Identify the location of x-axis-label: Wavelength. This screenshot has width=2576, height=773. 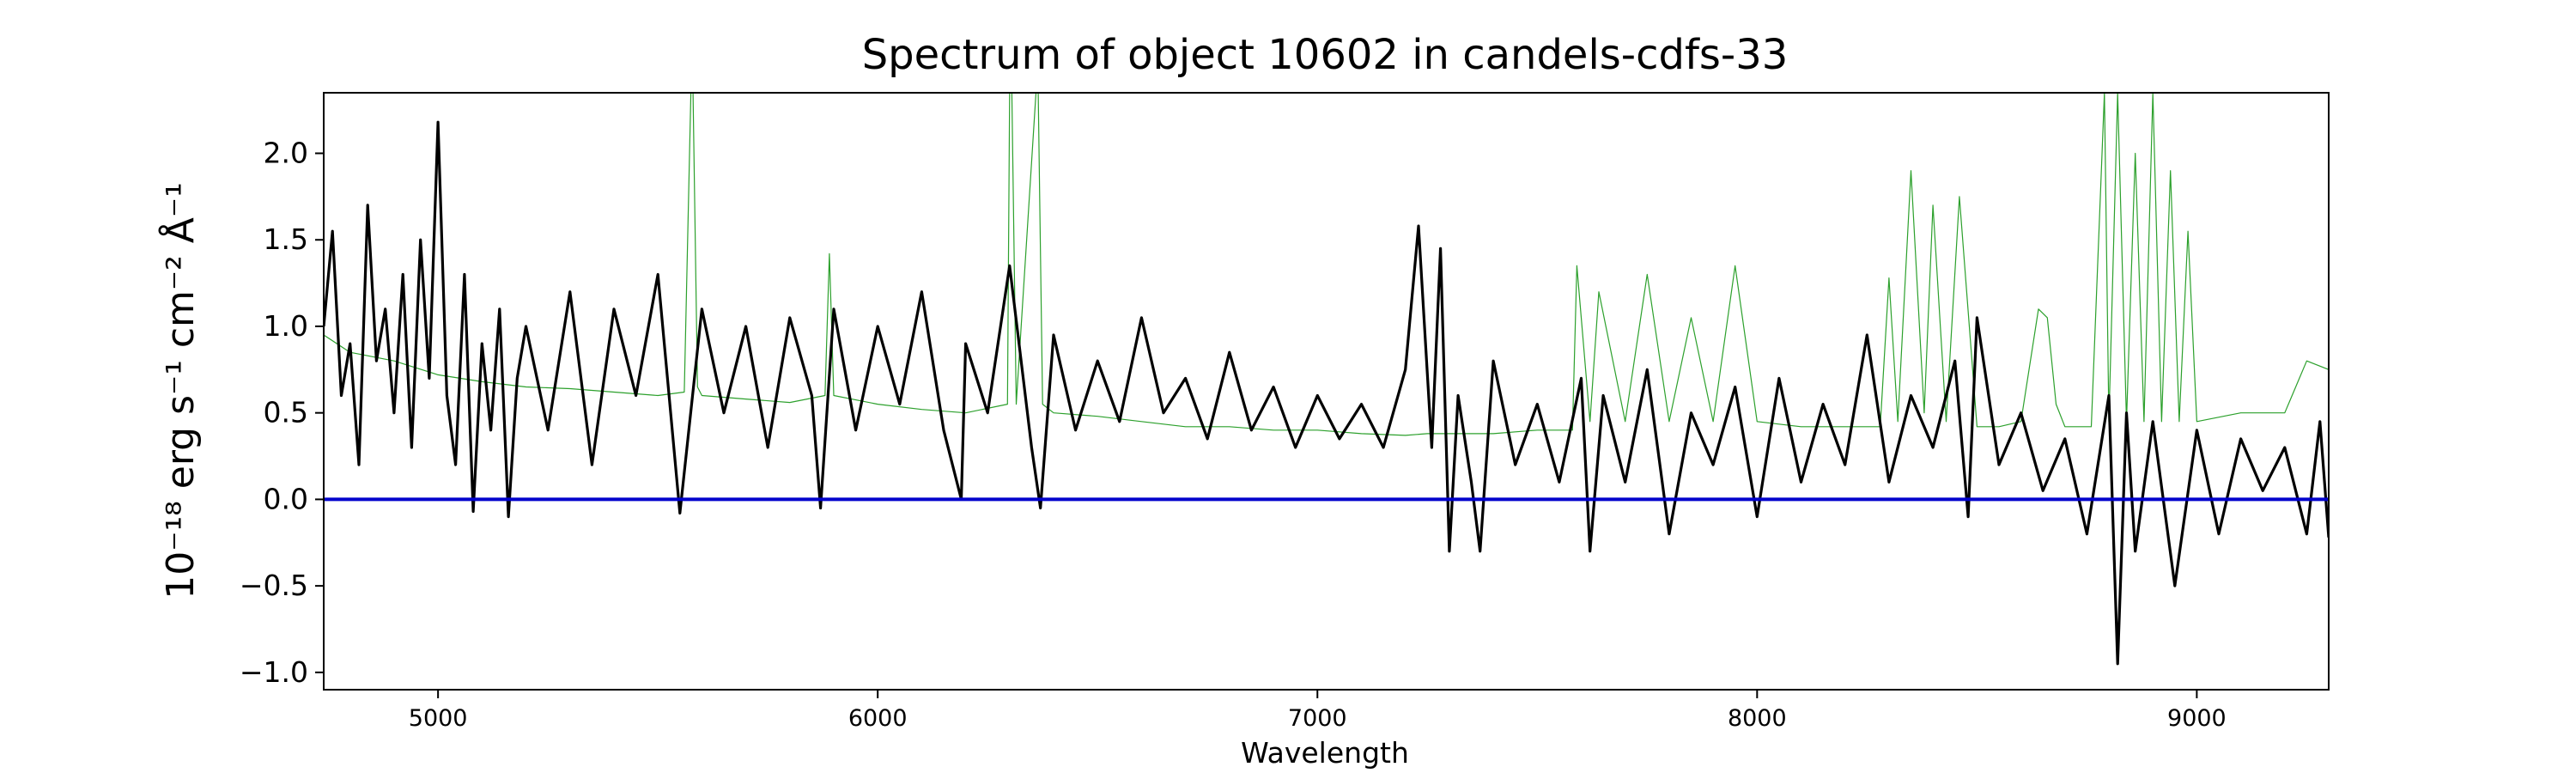
(1325, 753).